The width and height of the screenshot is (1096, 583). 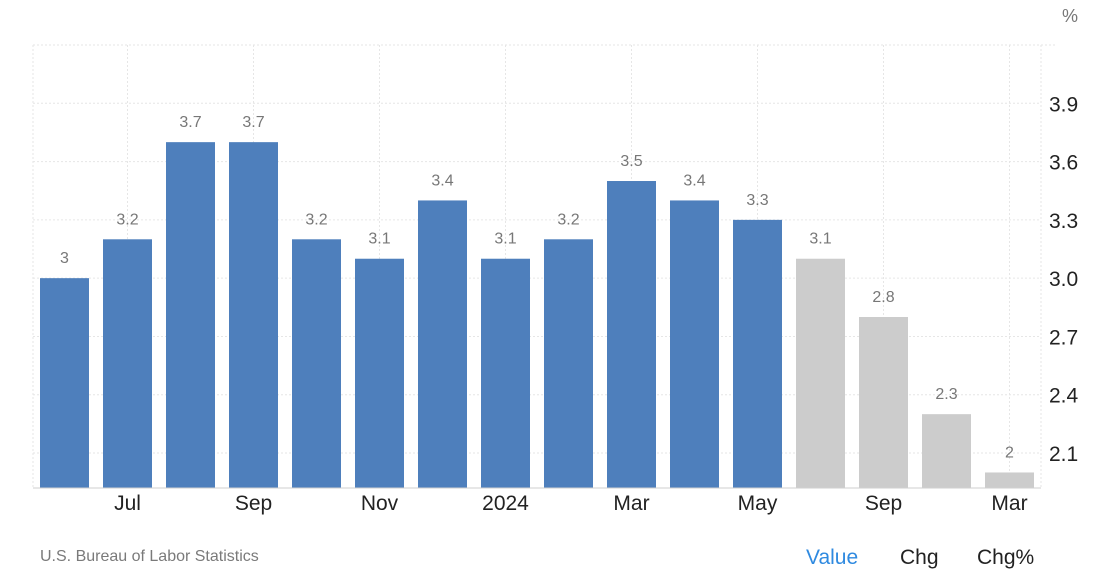 I want to click on y-axis-unit: %, so click(x=1070, y=16).